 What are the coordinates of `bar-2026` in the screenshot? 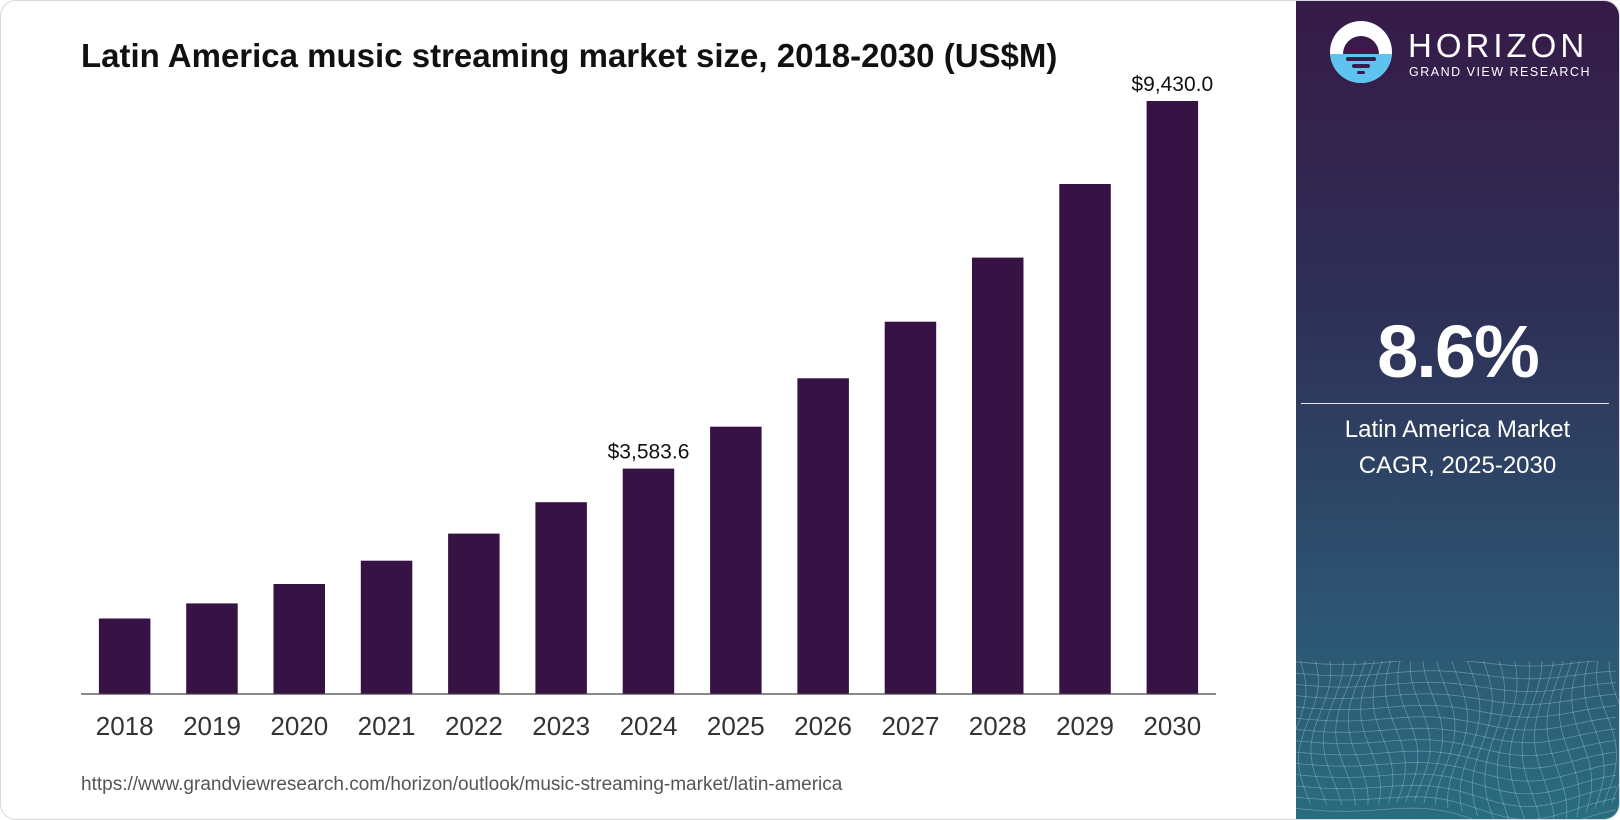 It's located at (823, 536).